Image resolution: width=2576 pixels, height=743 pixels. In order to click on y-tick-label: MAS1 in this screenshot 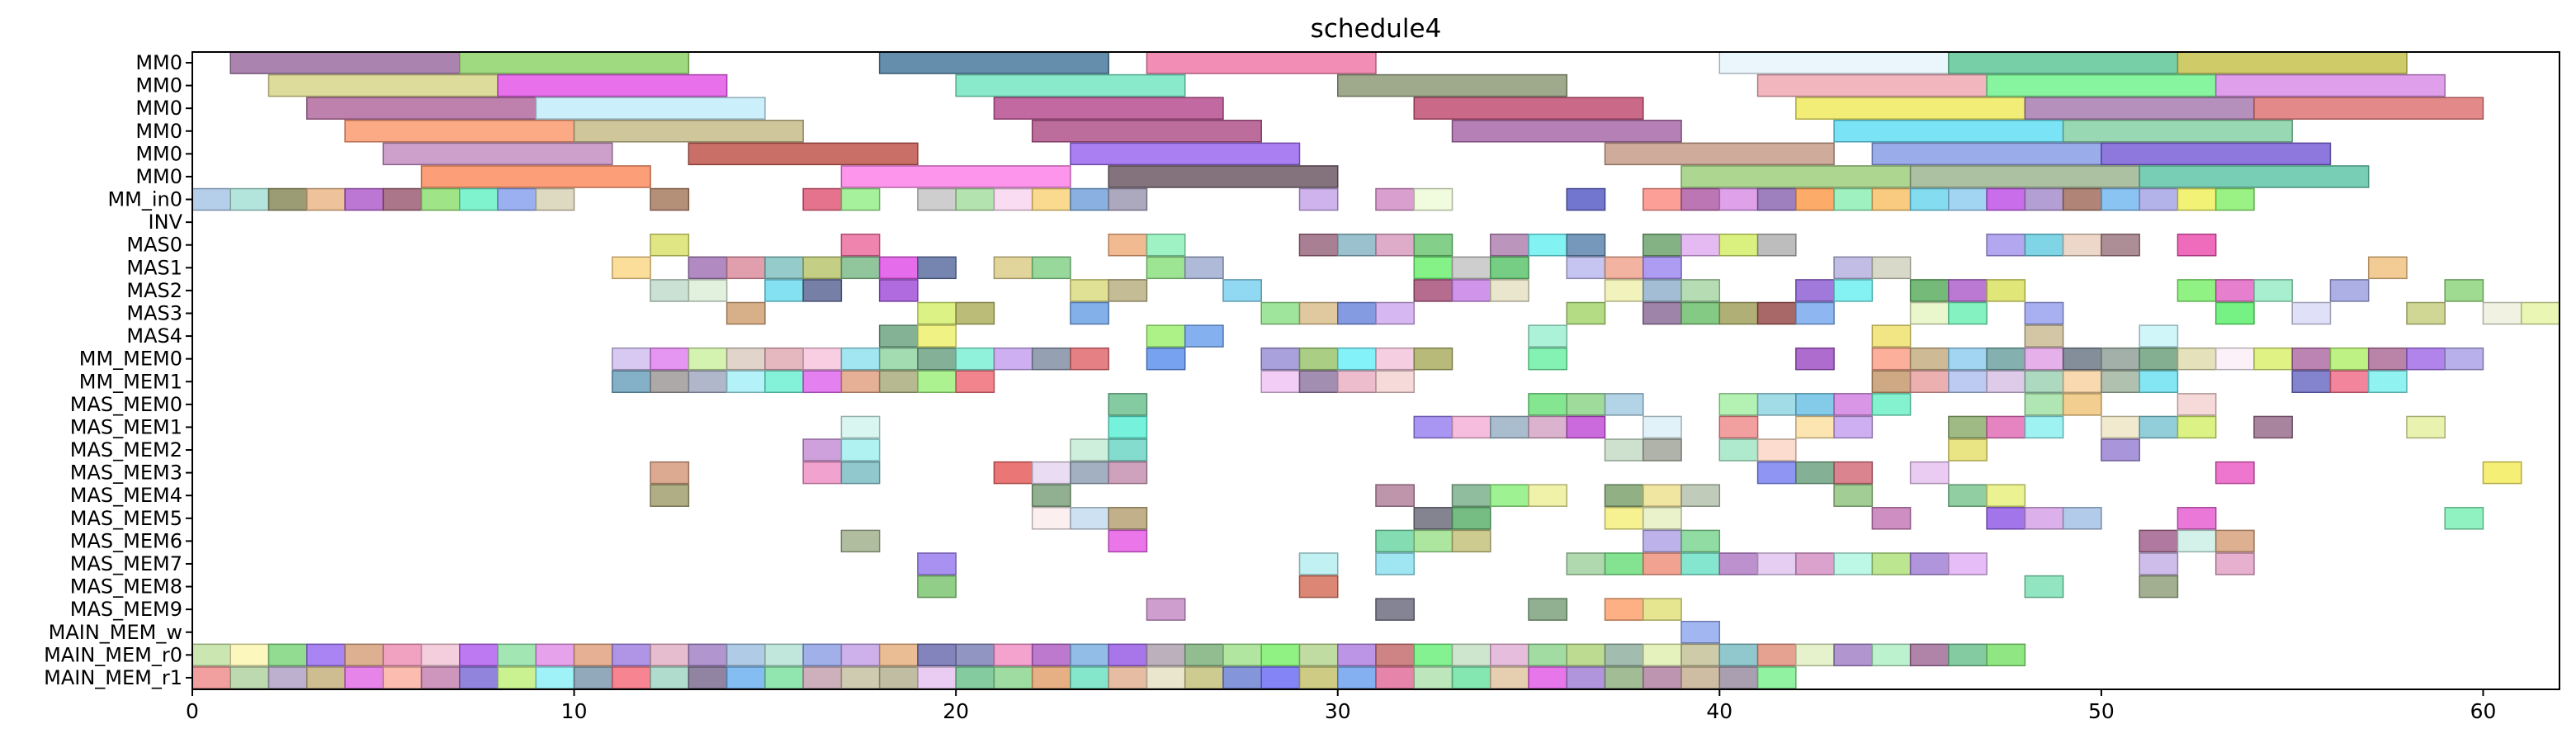, I will do `click(154, 268)`.